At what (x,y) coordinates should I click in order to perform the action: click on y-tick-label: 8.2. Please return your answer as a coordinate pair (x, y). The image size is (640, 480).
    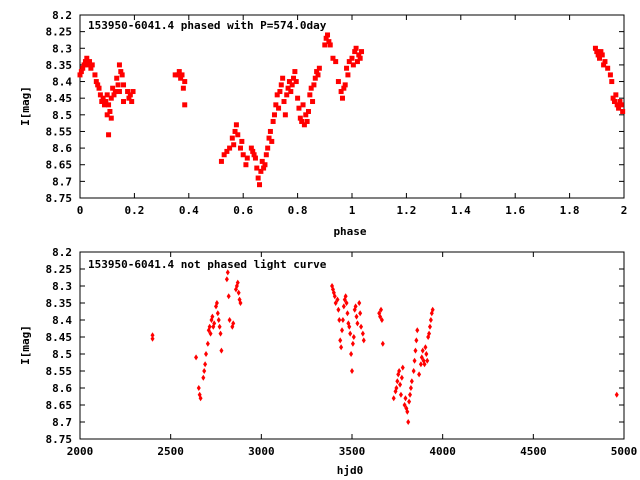
    Looking at the image, I should click on (62, 15).